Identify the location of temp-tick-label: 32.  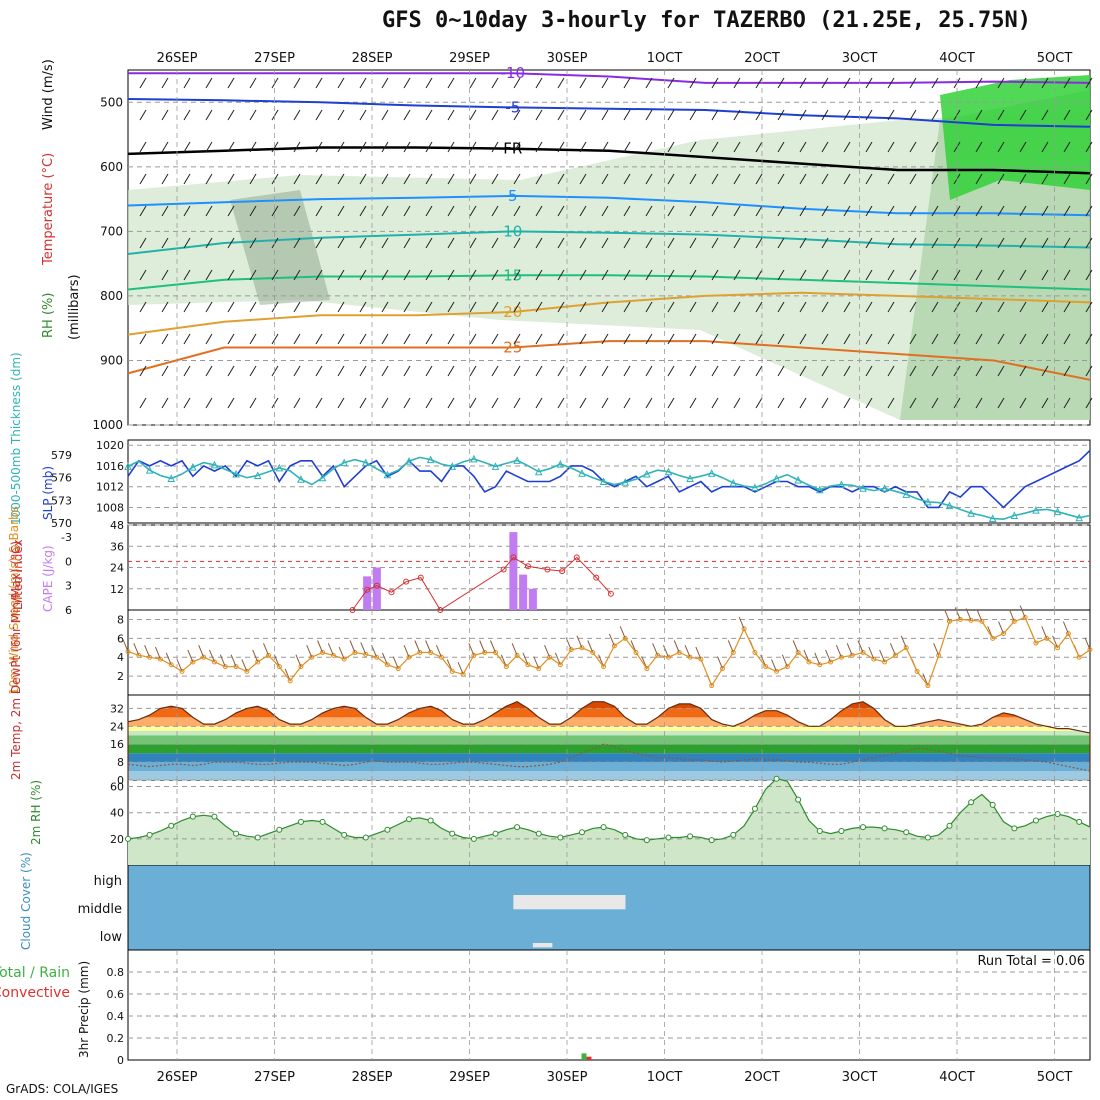
(117, 708).